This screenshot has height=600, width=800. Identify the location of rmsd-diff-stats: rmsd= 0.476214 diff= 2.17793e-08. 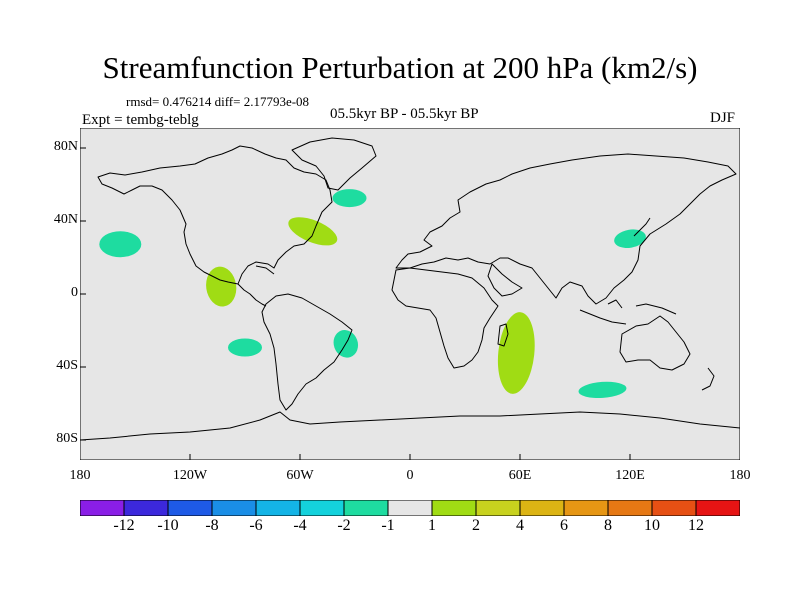
(218, 101).